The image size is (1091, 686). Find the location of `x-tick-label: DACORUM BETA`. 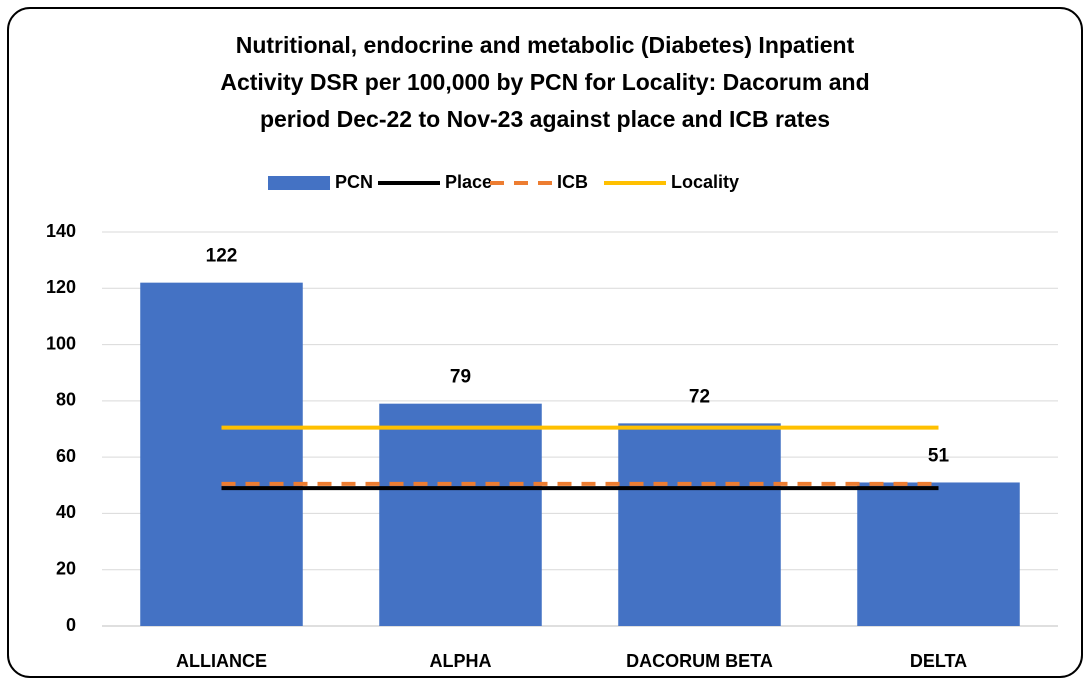

x-tick-label: DACORUM BETA is located at coordinates (699, 661).